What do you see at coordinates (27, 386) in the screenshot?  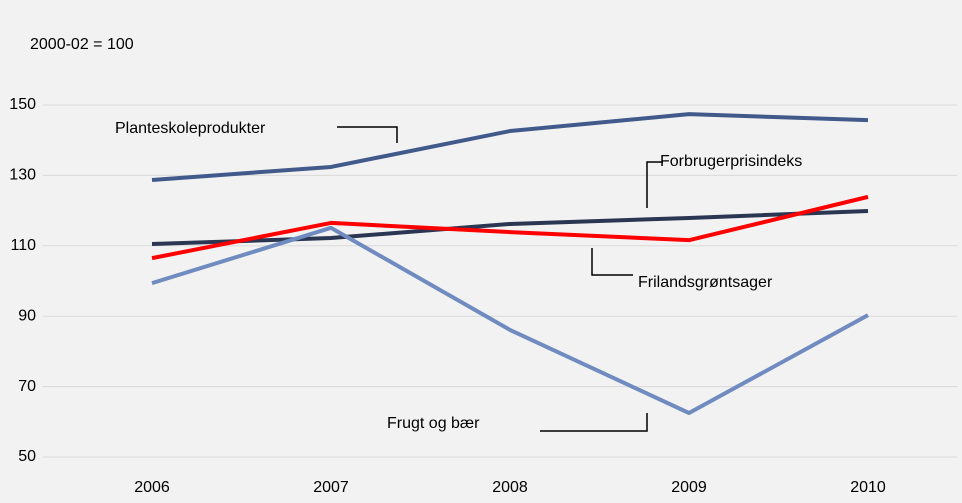 I see `y-tick-label: 70` at bounding box center [27, 386].